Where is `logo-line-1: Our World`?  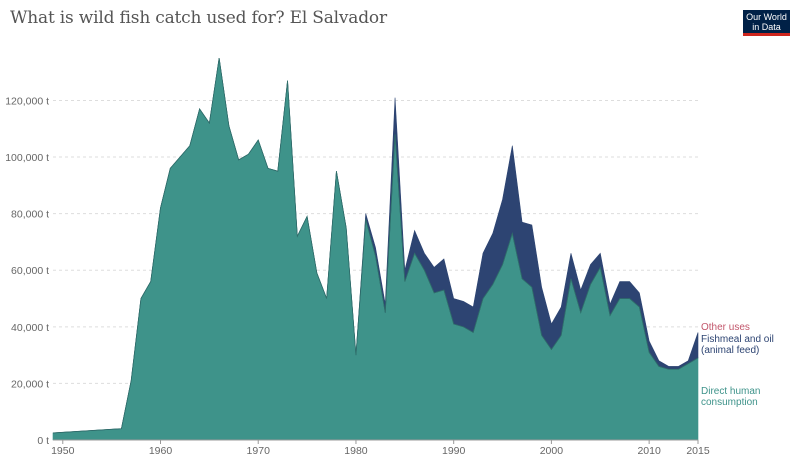 logo-line-1: Our World is located at coordinates (766, 17).